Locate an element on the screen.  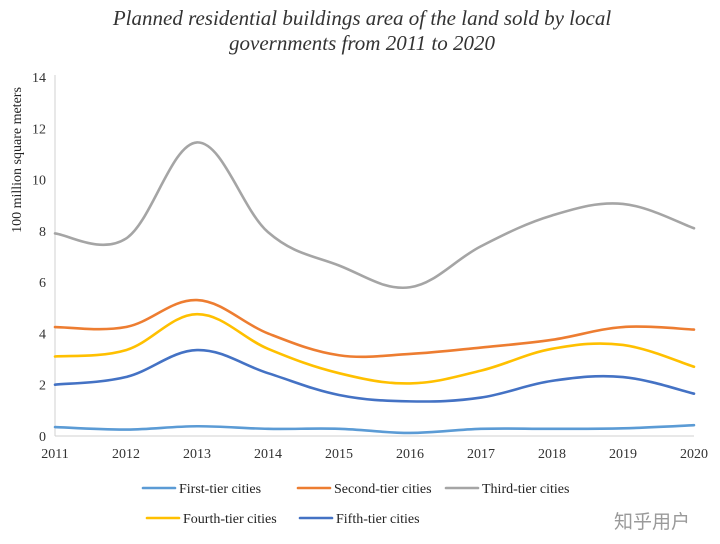
legend-label: Second-tier cities is located at coordinates (383, 489).